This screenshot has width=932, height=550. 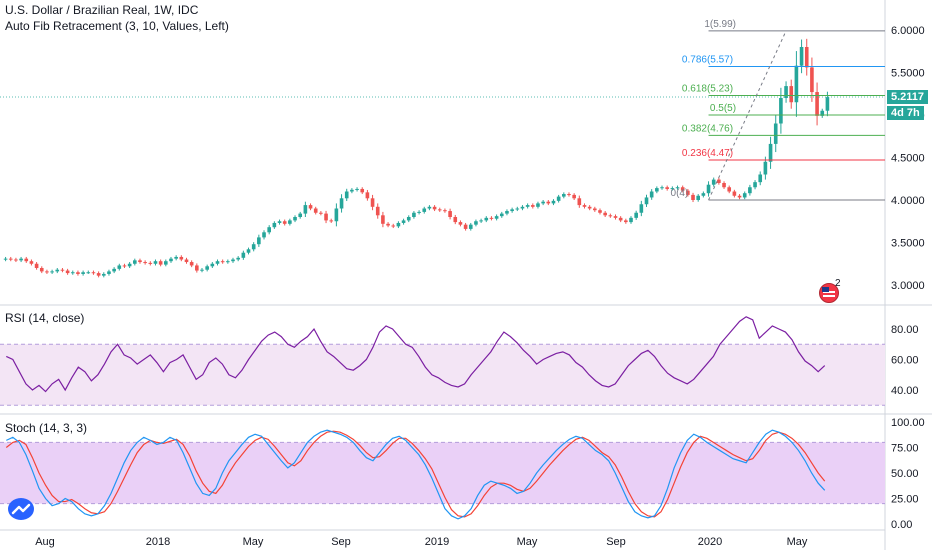 I want to click on stoch-title: Stoch (14, 3, 3), so click(x=46, y=428).